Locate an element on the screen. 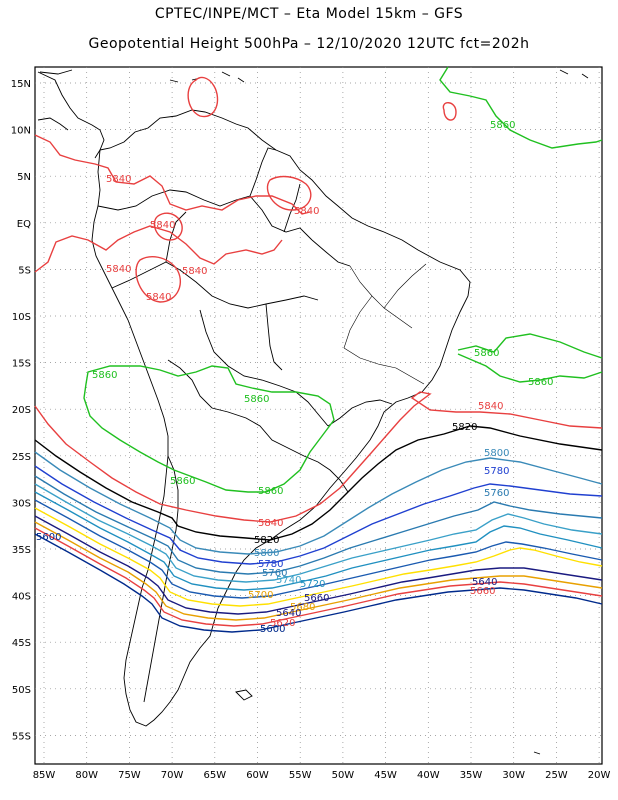  contour-5860-east is located at coordinates (530, 358).